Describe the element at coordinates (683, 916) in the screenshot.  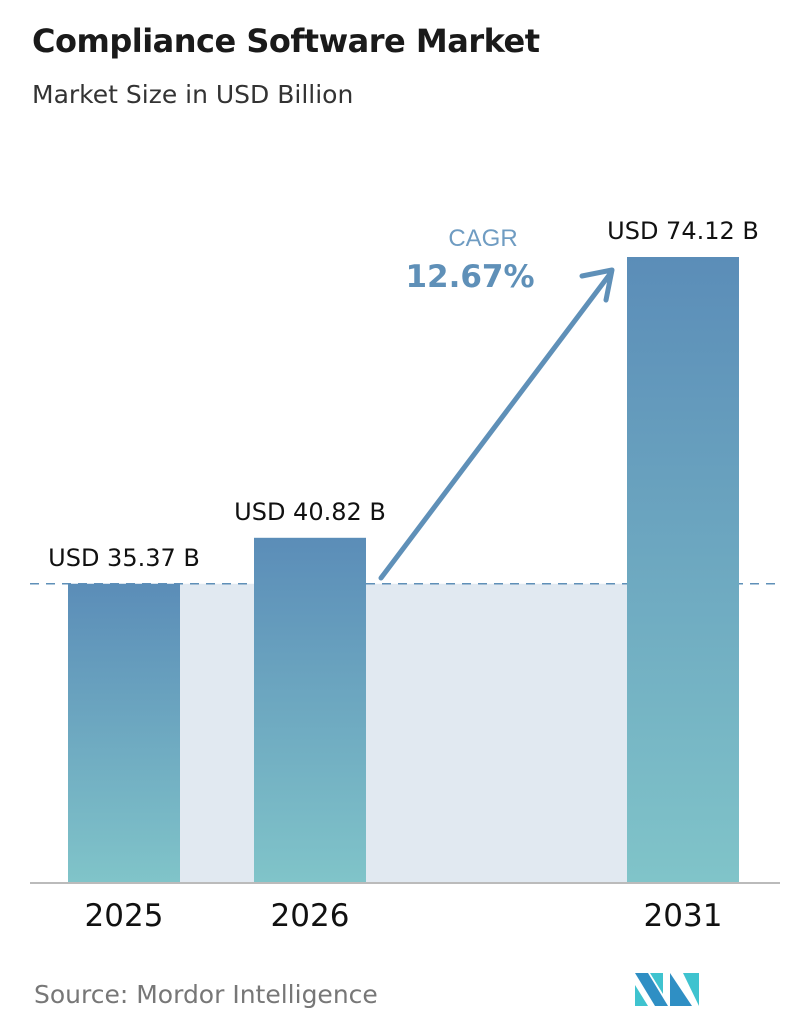
I see `x-tick-label: 2031` at that location.